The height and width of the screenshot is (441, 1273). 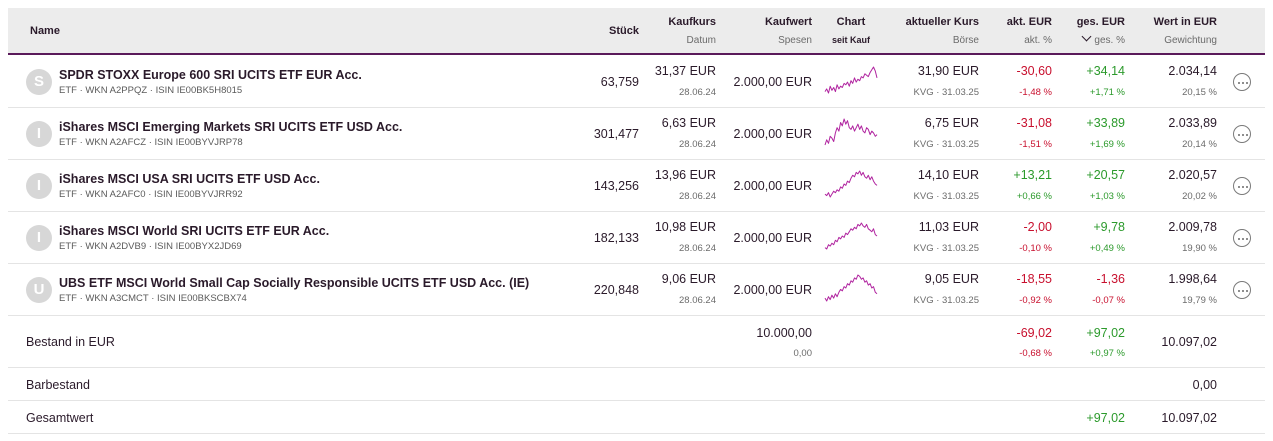 What do you see at coordinates (1111, 279) in the screenshot?
I see `position-ges-eur: -1,36` at bounding box center [1111, 279].